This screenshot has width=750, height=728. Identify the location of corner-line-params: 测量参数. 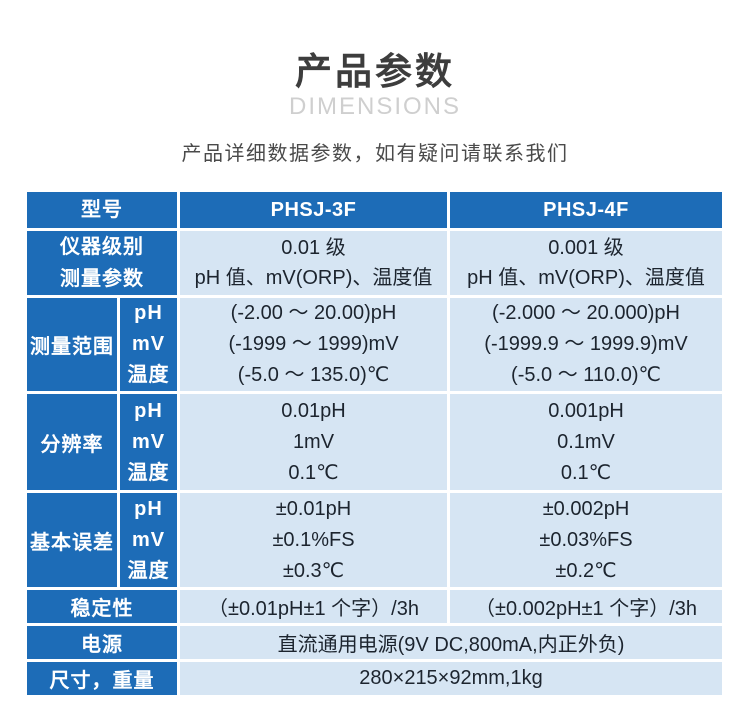
(102, 279).